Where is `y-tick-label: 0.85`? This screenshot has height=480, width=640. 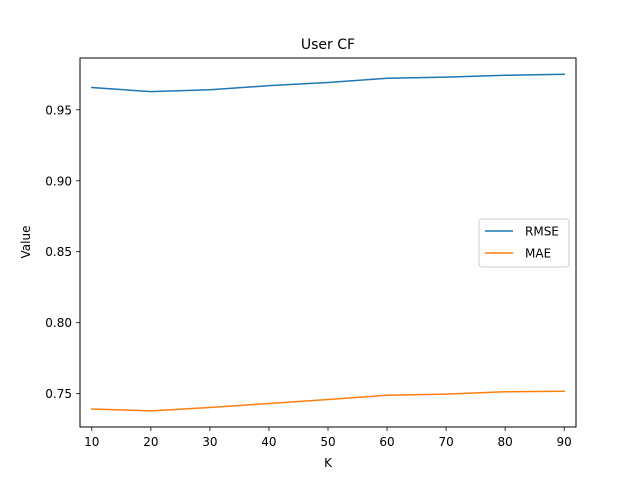
y-tick-label: 0.85 is located at coordinates (58, 252).